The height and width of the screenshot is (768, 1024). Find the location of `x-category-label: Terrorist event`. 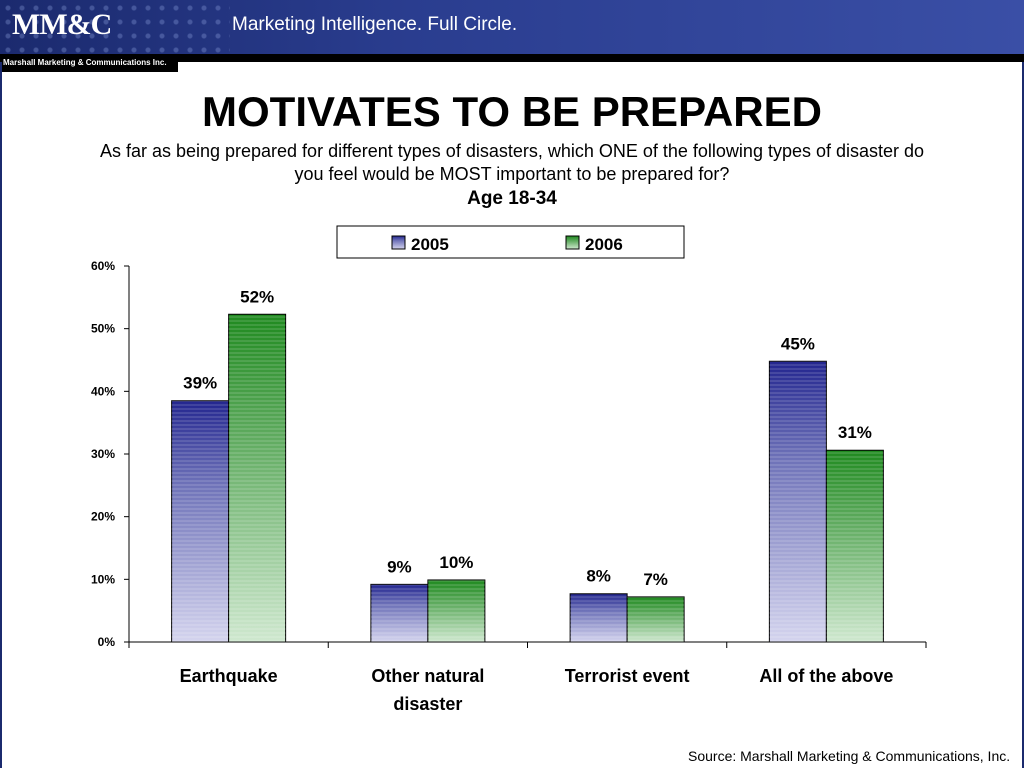

x-category-label: Terrorist event is located at coordinates (627, 676).